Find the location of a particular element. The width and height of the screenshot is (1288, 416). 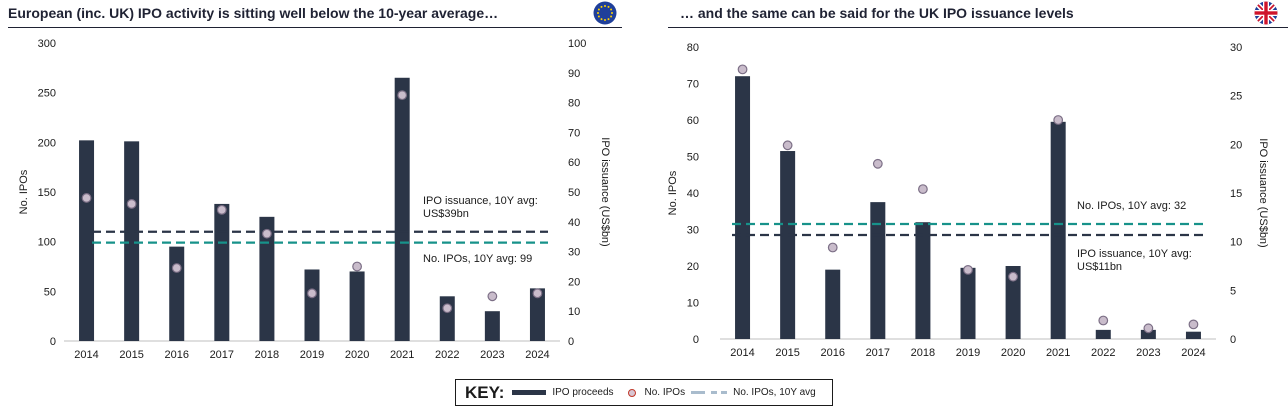

y-right-tick-label: 5 is located at coordinates (1233, 291).